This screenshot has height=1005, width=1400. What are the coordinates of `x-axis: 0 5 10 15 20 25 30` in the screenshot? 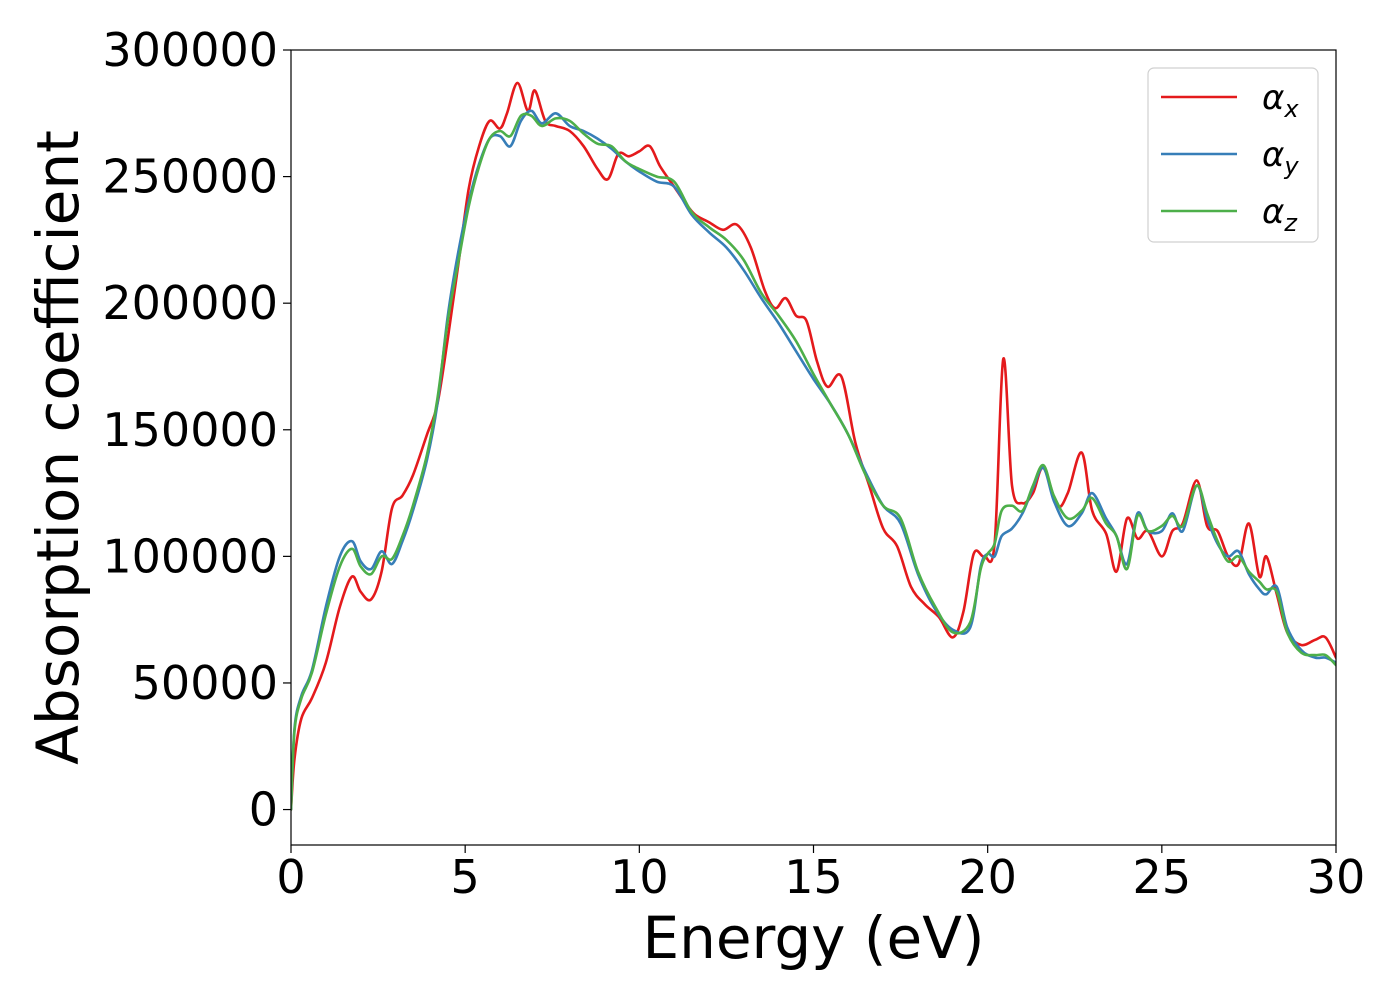 It's located at (820, 874).